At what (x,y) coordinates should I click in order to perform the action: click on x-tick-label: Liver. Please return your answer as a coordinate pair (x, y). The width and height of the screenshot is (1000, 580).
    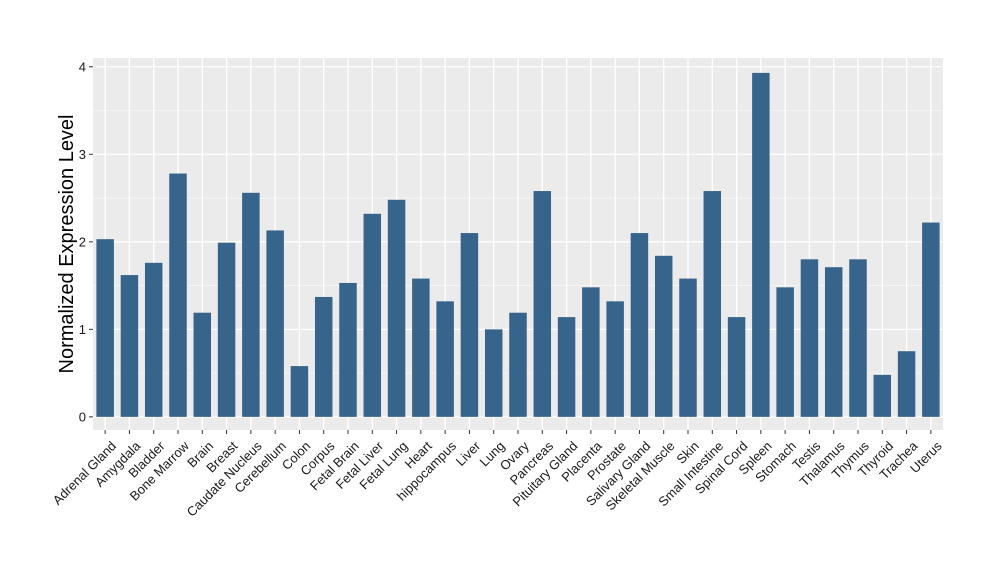
    Looking at the image, I should click on (468, 453).